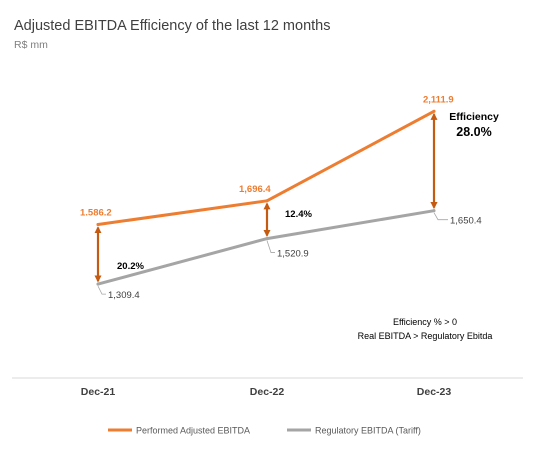  I want to click on efficiency-label: 12.4%, so click(298, 214).